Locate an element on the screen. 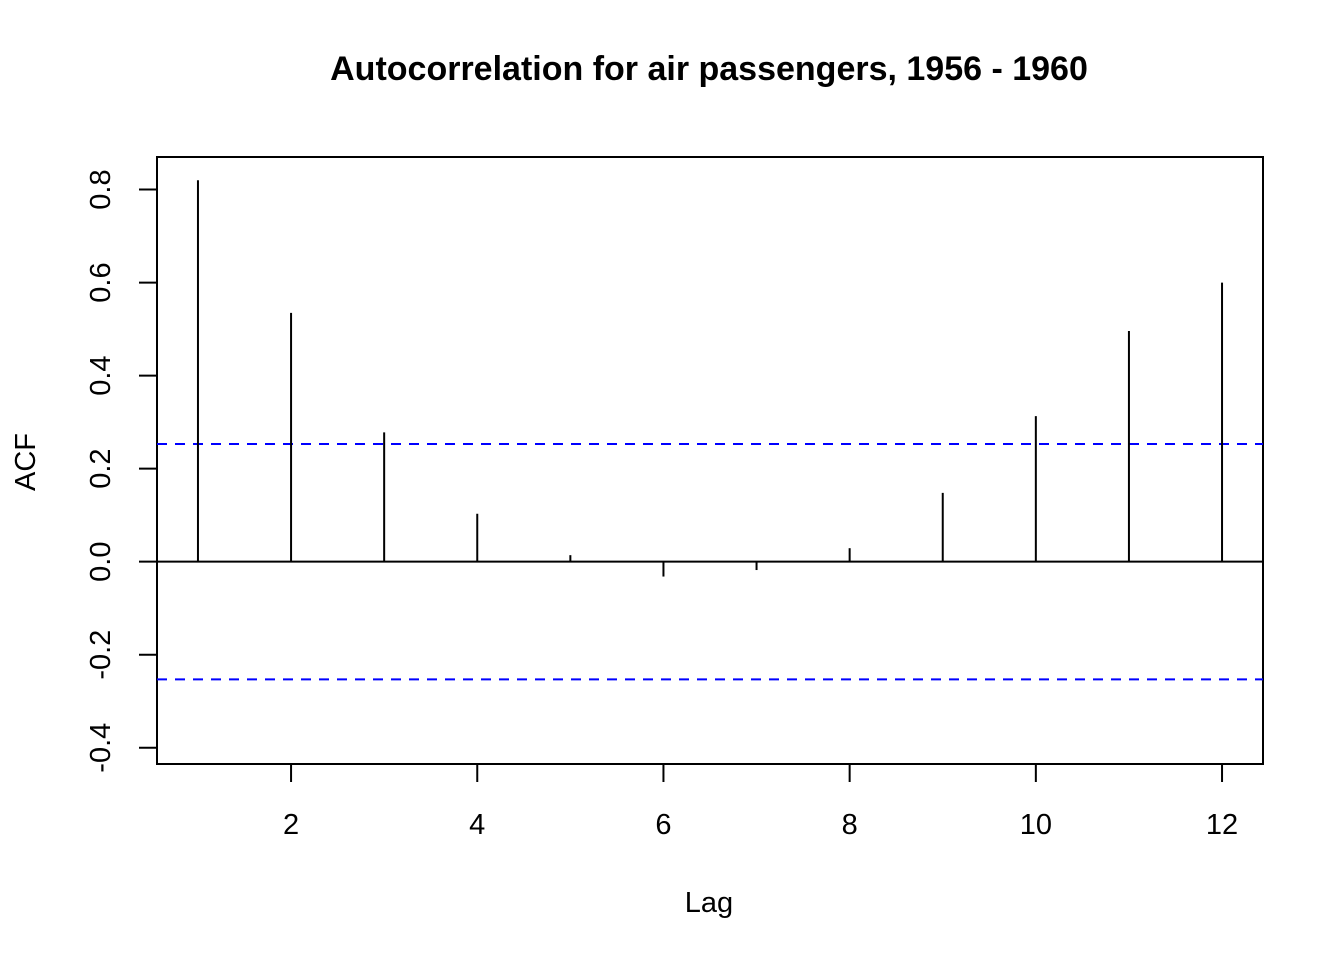 The height and width of the screenshot is (960, 1344). x-tick-label: 8 is located at coordinates (850, 825).